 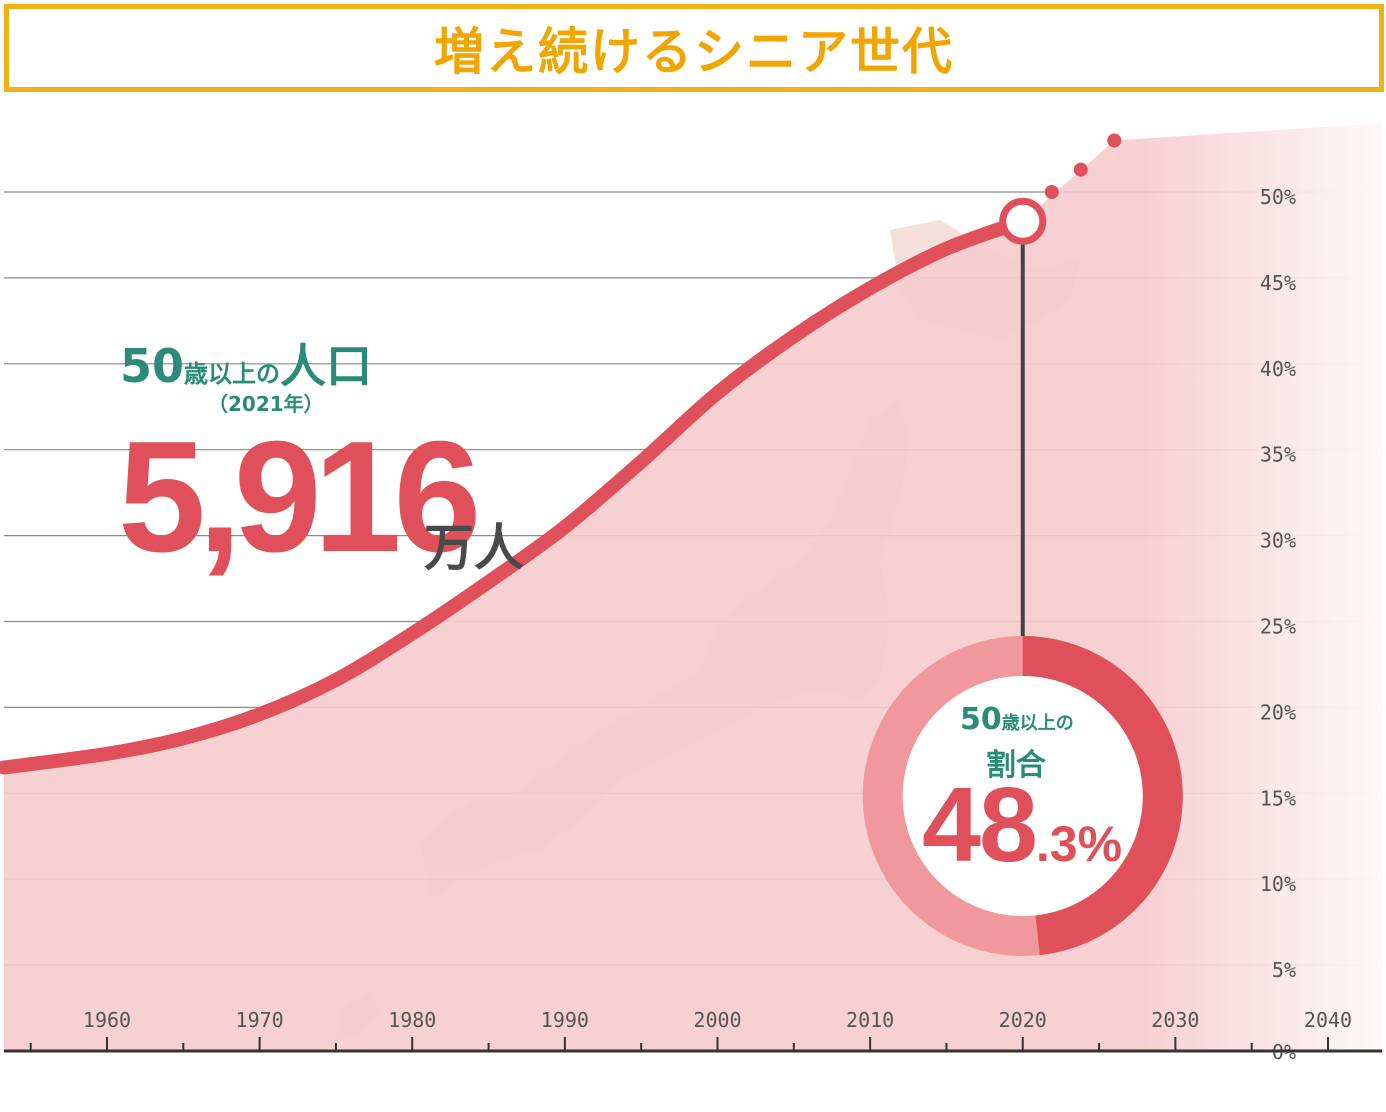 I want to click on population-year: （2021年）, so click(x=266, y=404).